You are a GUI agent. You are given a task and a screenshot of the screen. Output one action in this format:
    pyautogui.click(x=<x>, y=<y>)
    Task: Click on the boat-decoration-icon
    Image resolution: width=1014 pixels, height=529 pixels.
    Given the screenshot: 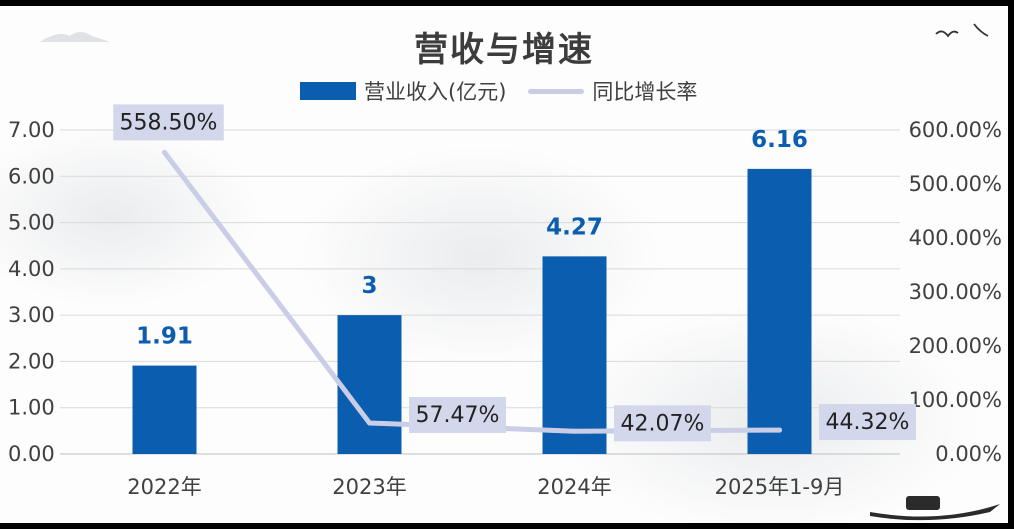 What is the action you would take?
    pyautogui.click(x=935, y=508)
    